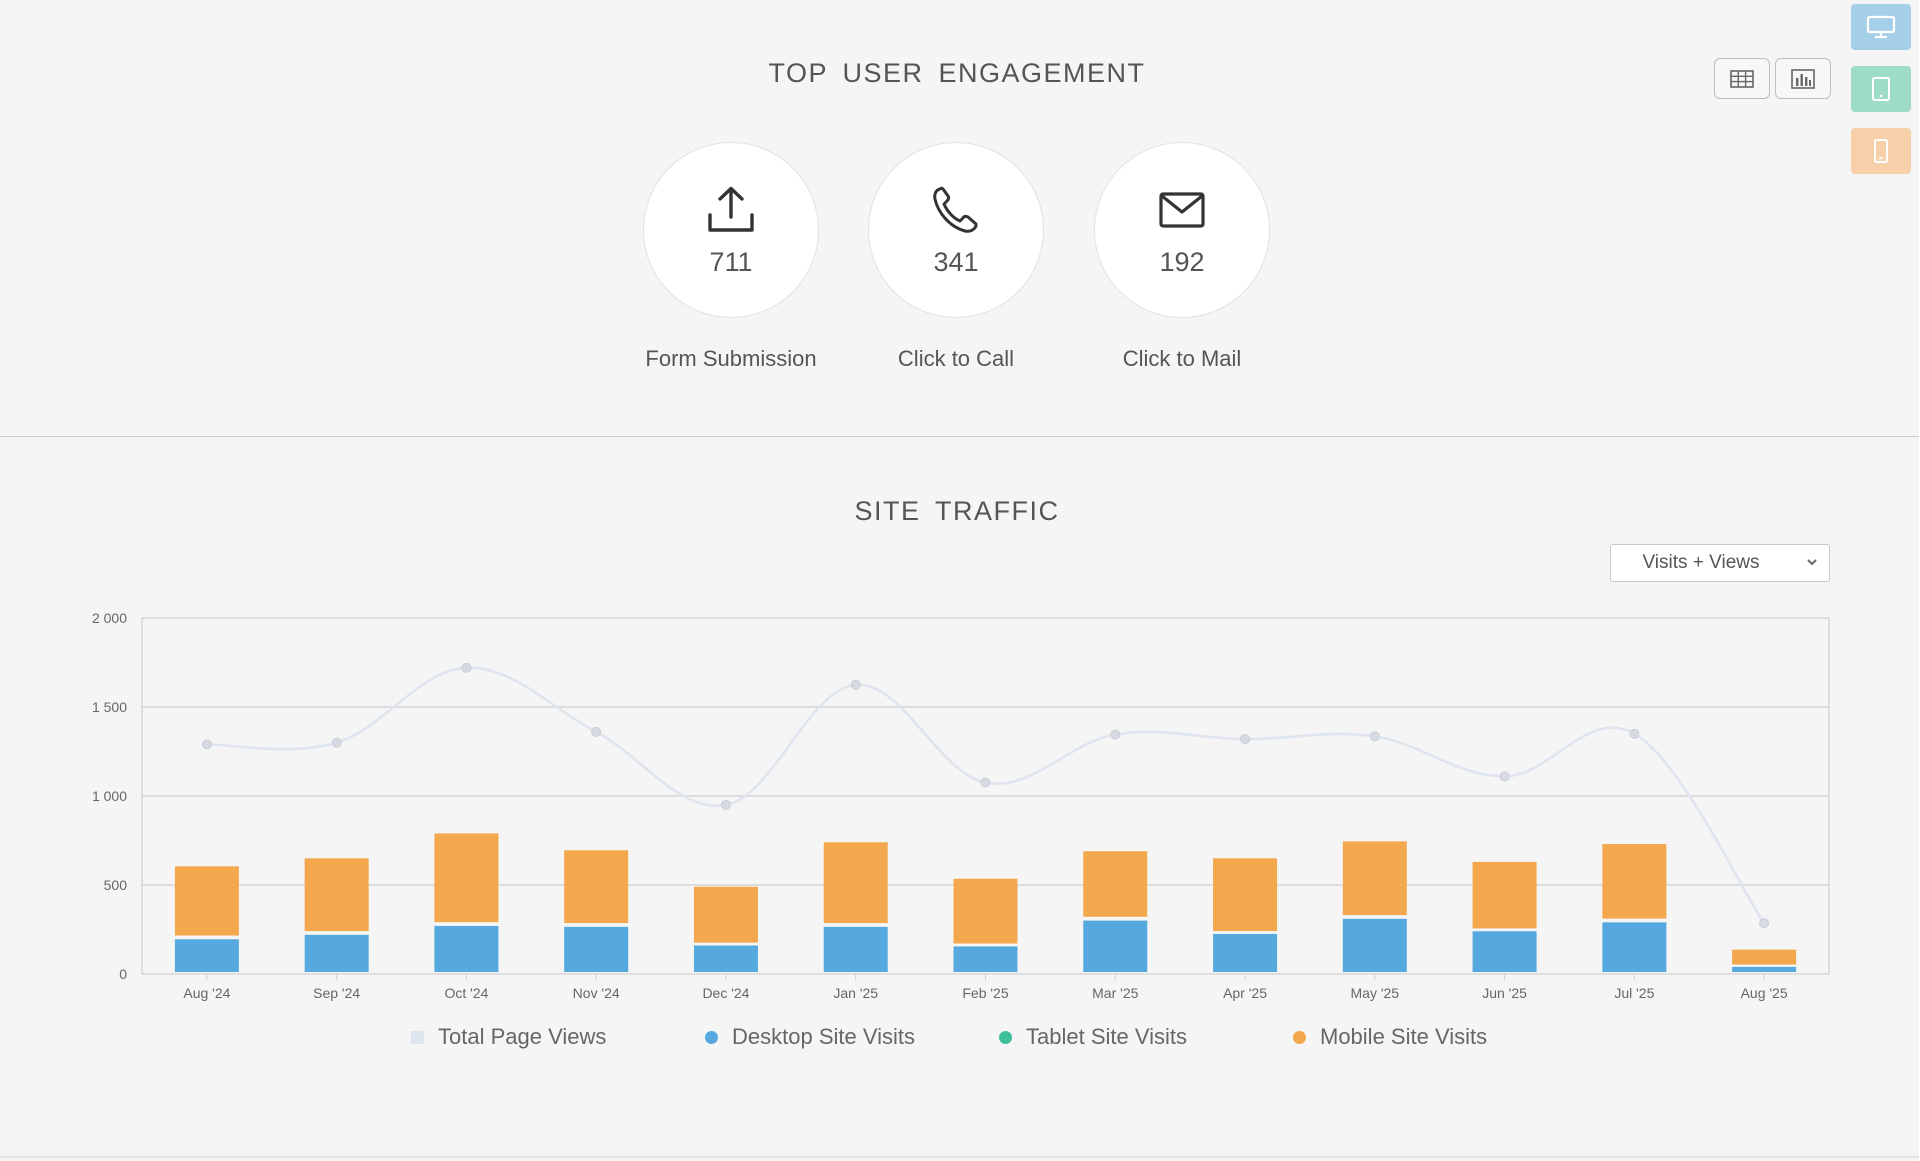  Describe the element at coordinates (336, 993) in the screenshot. I see `x-tick-label: Sep '24` at that location.